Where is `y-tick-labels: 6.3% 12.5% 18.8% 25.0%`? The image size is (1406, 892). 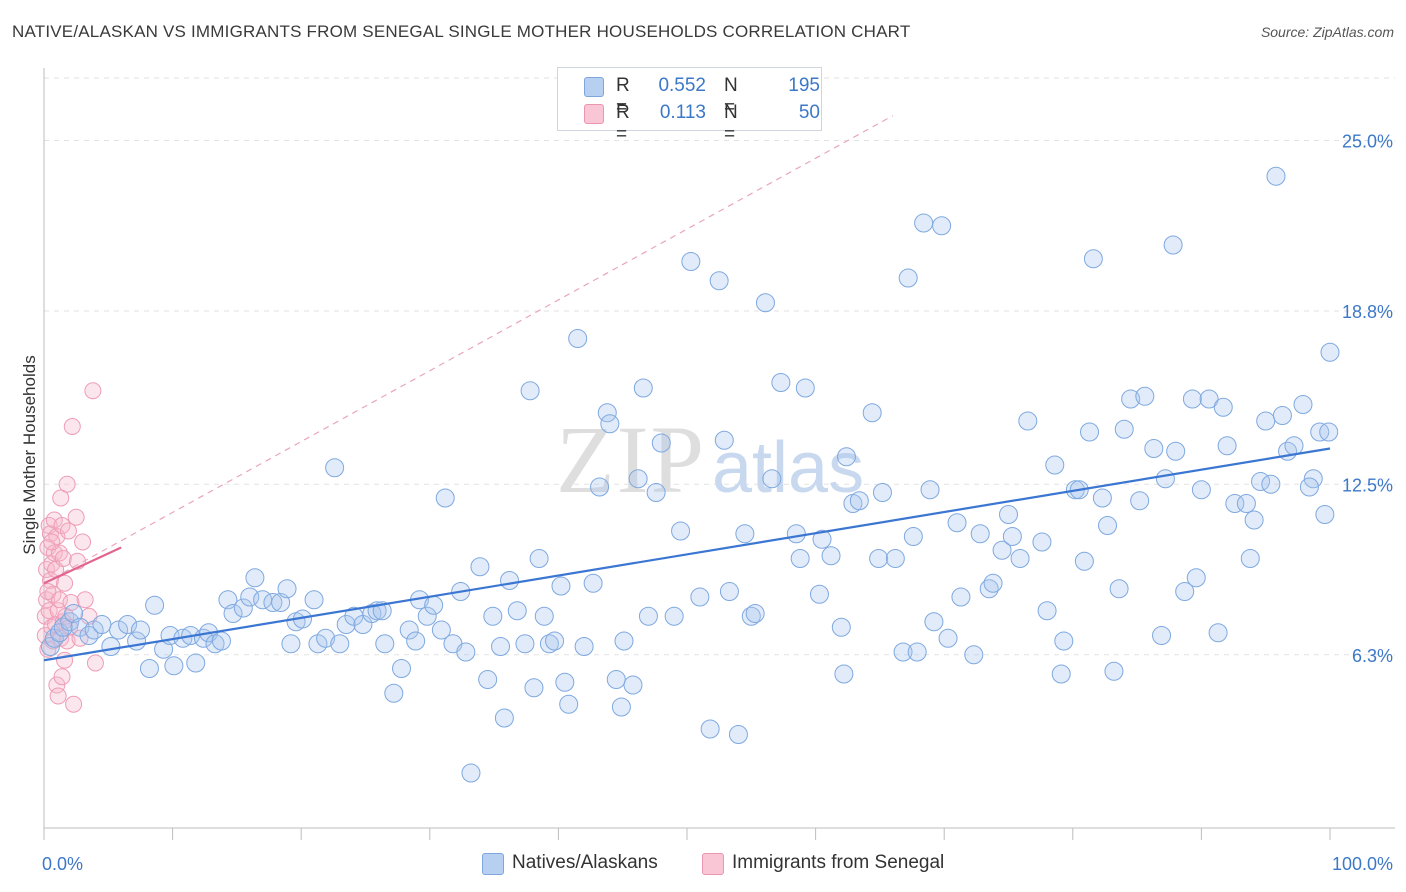 y-tick-labels: 6.3% 12.5% 18.8% 25.0% is located at coordinates (1367, 399).